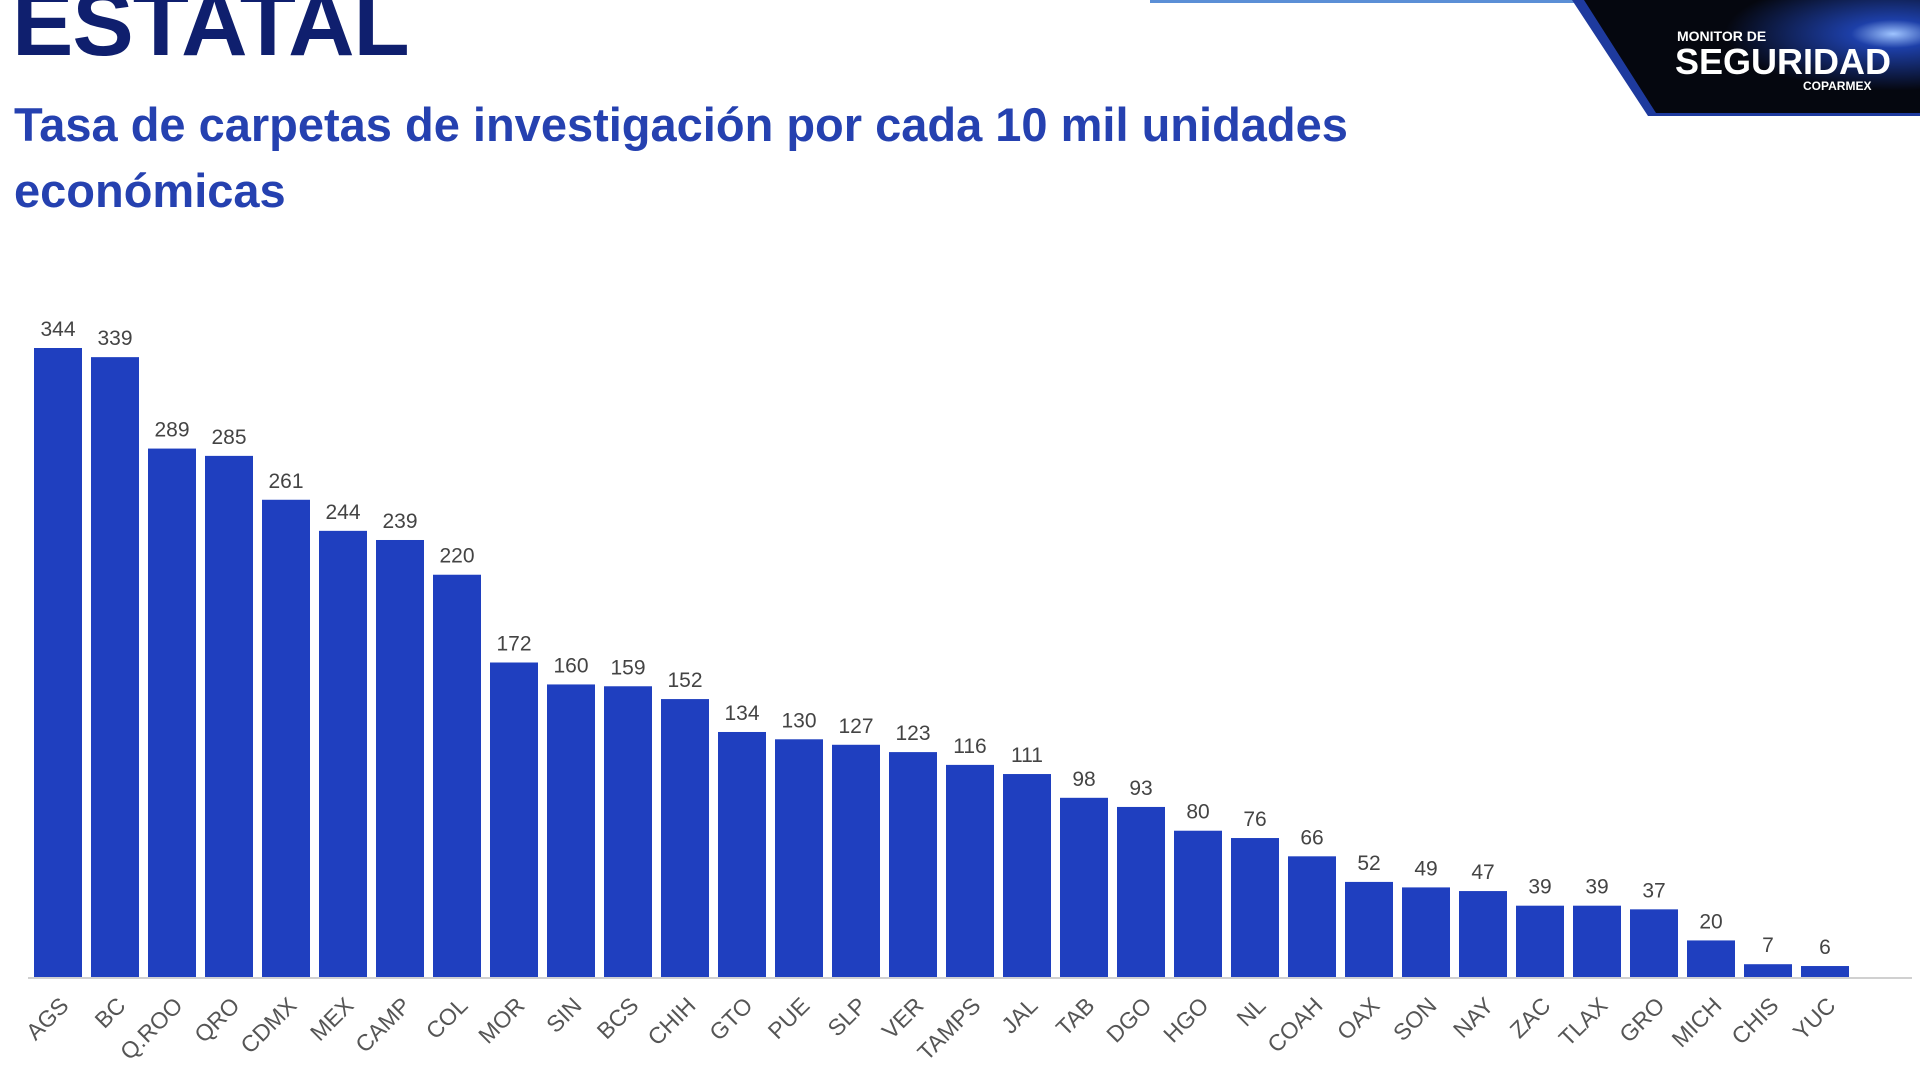 The width and height of the screenshot is (1920, 1080). I want to click on x-tick-label: YUC, so click(1814, 1018).